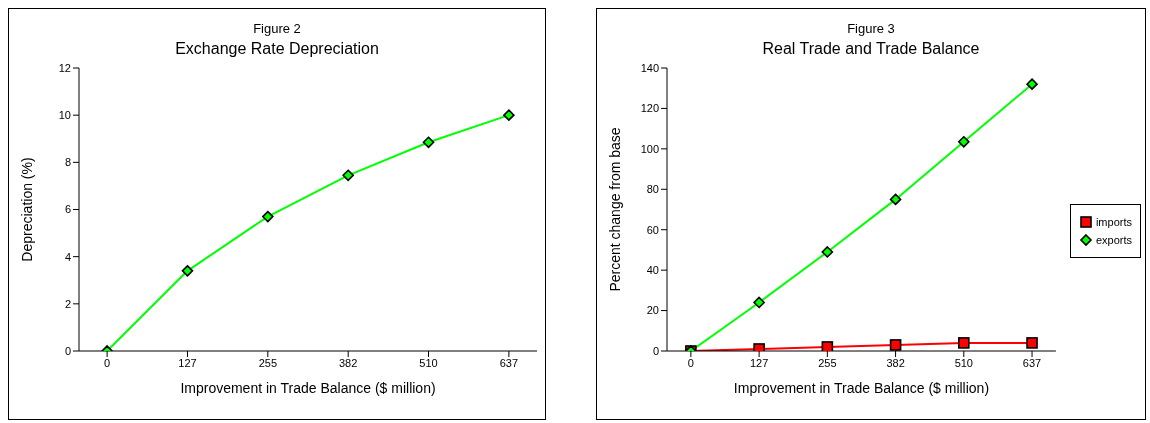 Image resolution: width=1150 pixels, height=423 pixels. What do you see at coordinates (649, 67) in the screenshot?
I see `y-tick-label: 140` at bounding box center [649, 67].